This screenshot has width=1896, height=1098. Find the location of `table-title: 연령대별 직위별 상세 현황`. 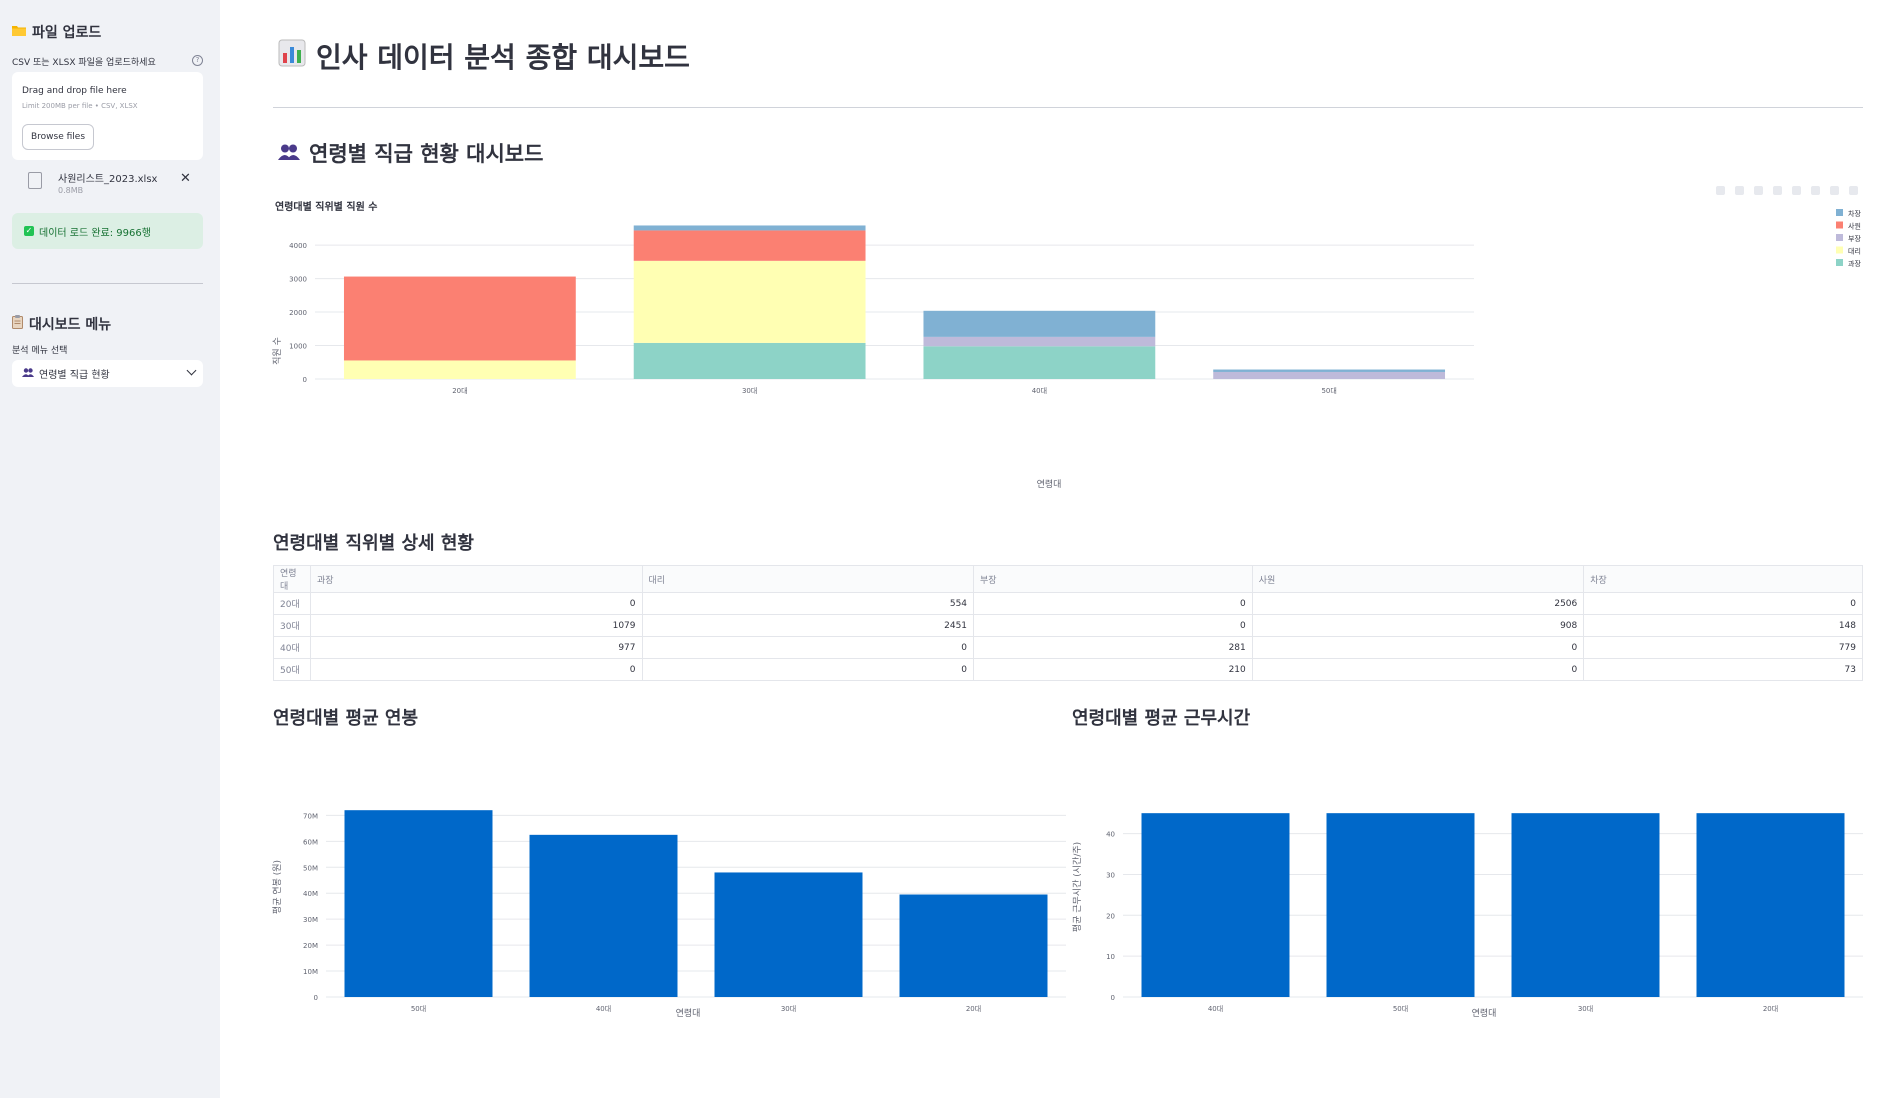

table-title: 연령대별 직위별 상세 현황 is located at coordinates (373, 543).